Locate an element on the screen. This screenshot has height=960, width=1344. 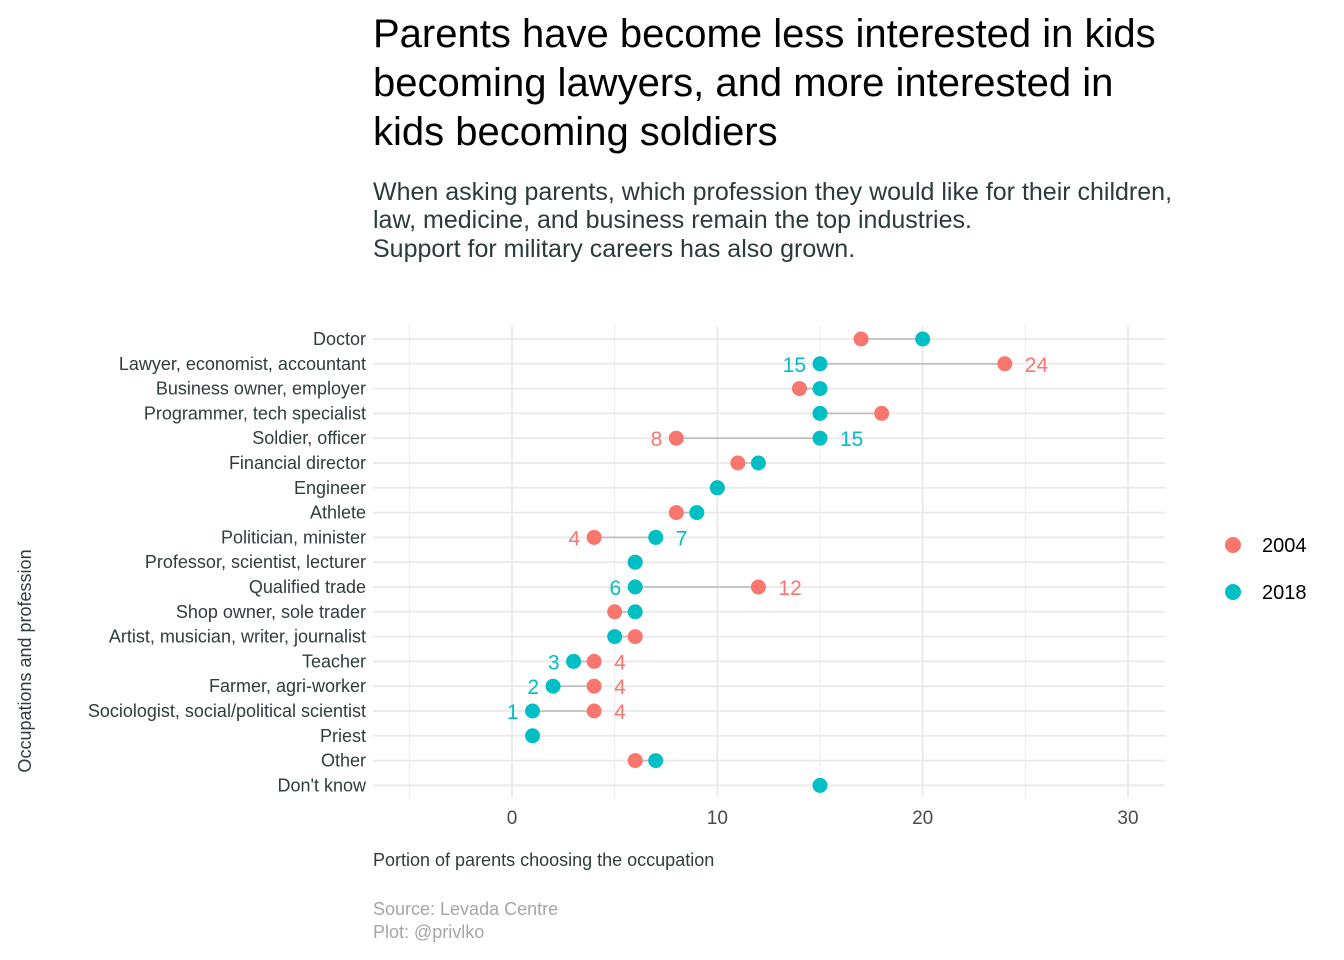
y-tick-label-politician-minister: Politician, minister is located at coordinates (293, 537).